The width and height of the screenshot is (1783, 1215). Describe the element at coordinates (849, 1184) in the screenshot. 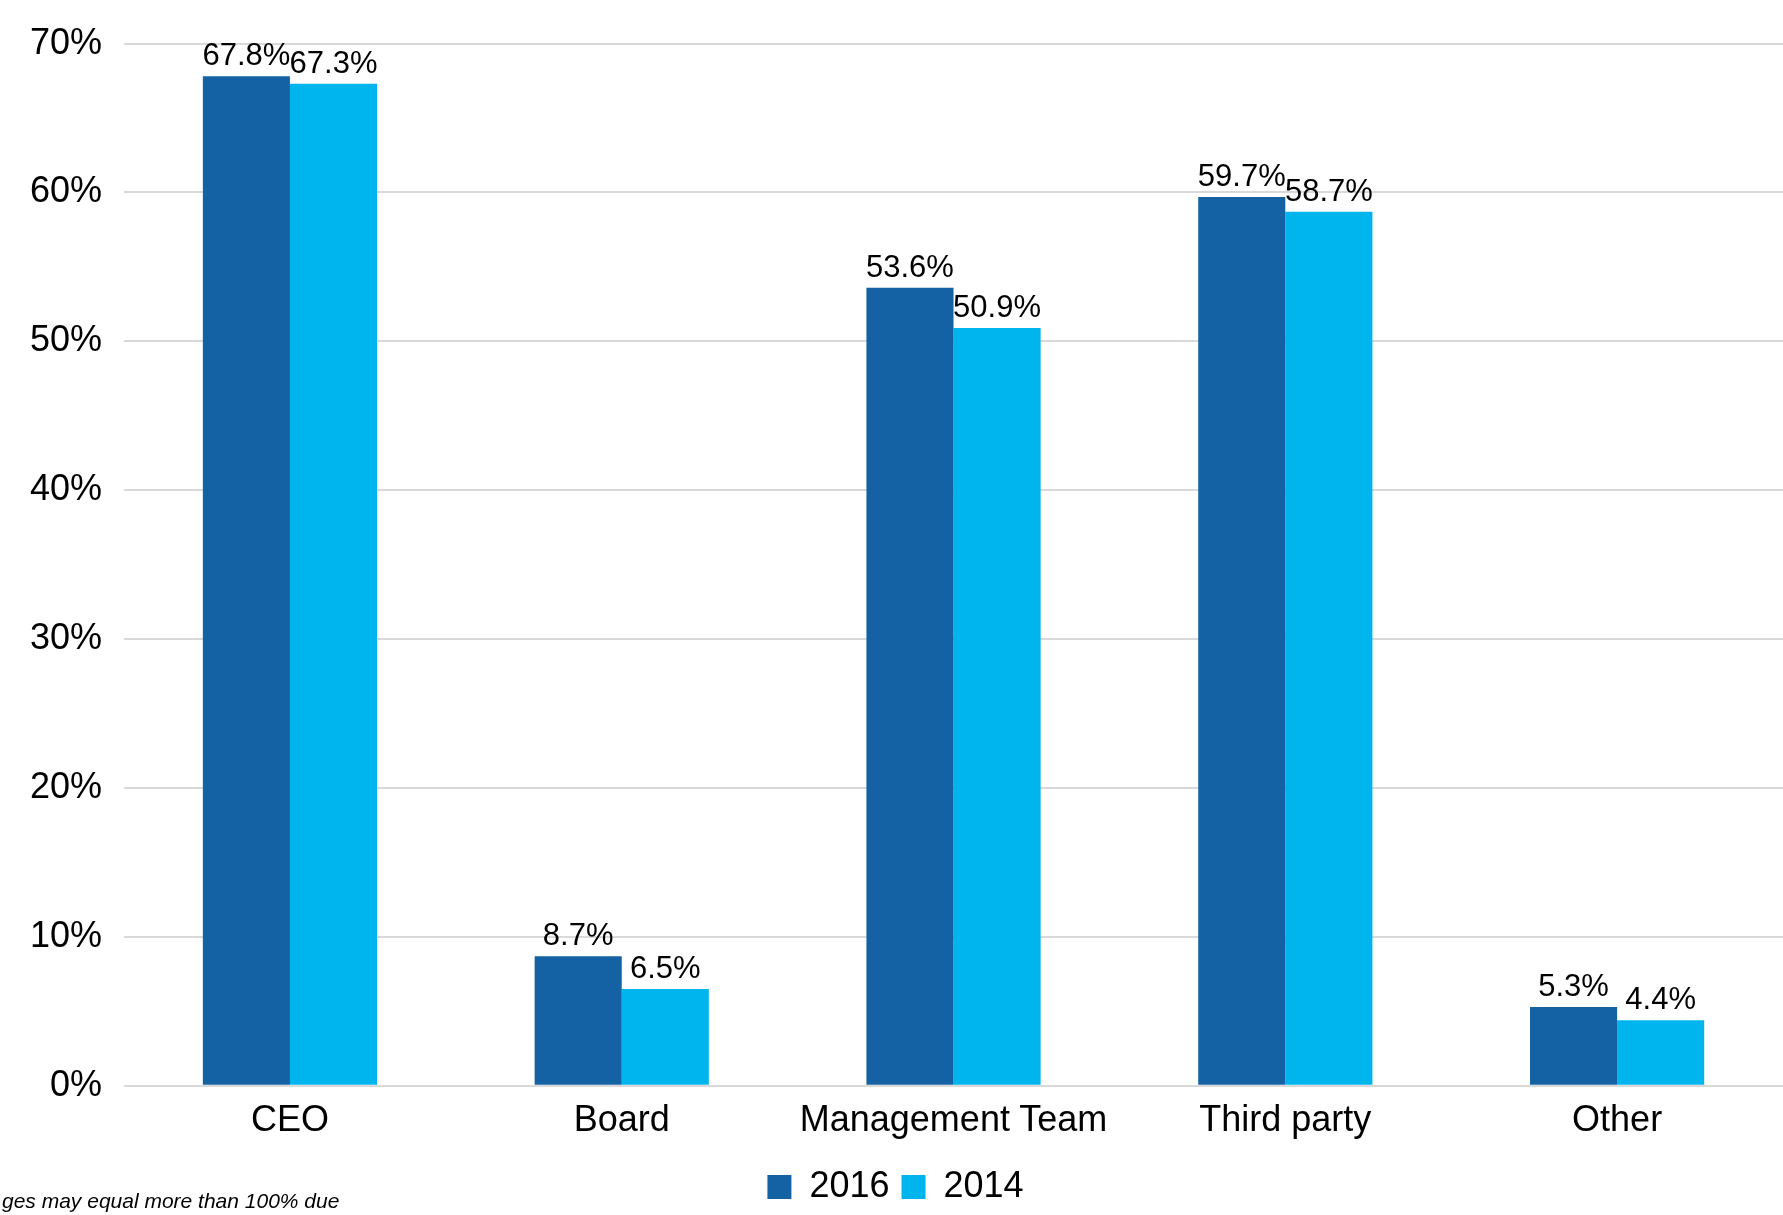

I see `legend-label: 2016` at that location.